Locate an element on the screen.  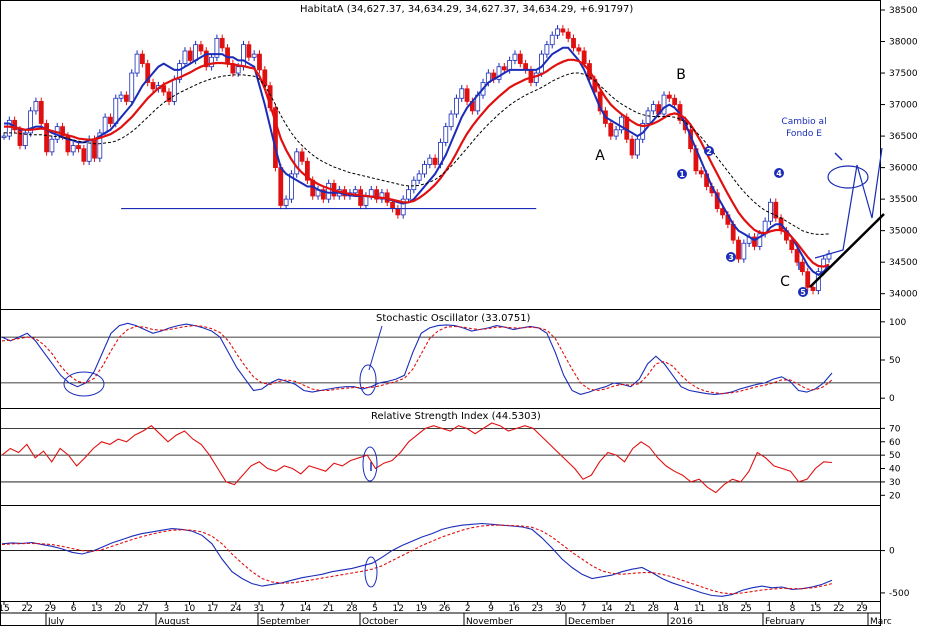
x-tick-label: 25 is located at coordinates (745, 609).